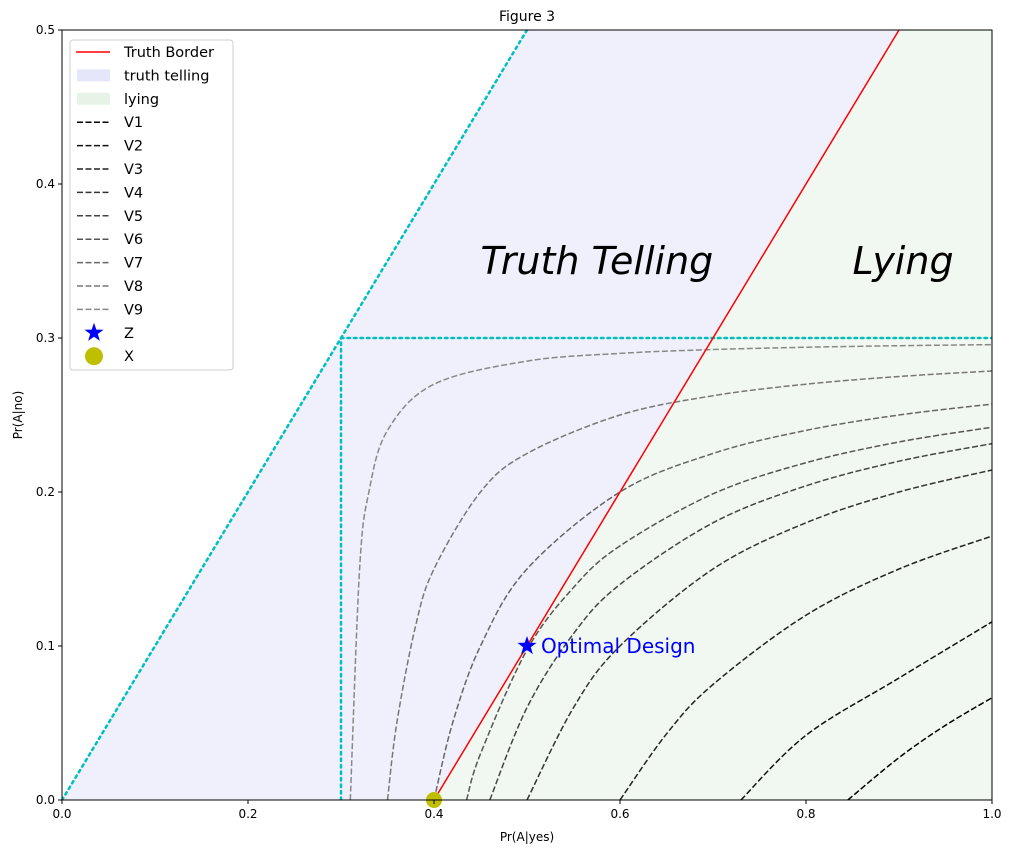  I want to click on legend-label-x: X, so click(129, 357).